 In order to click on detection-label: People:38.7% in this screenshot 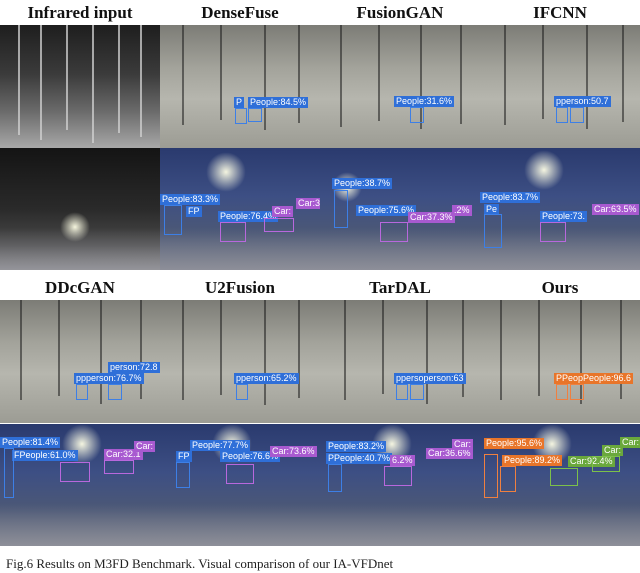, I will do `click(362, 183)`.